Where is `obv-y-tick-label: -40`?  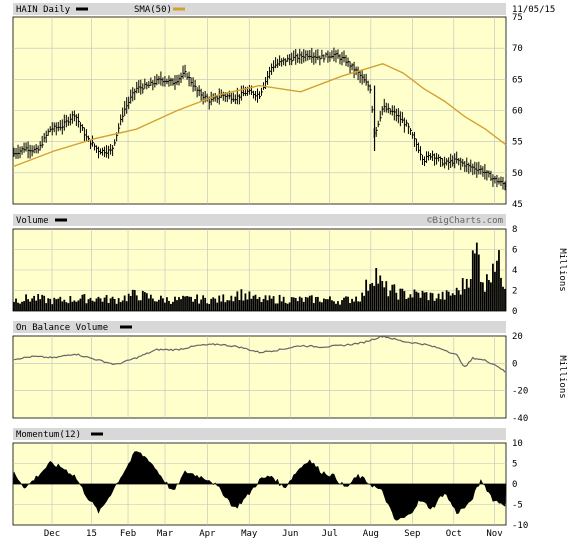
obv-y-tick-label: -40 is located at coordinates (520, 419).